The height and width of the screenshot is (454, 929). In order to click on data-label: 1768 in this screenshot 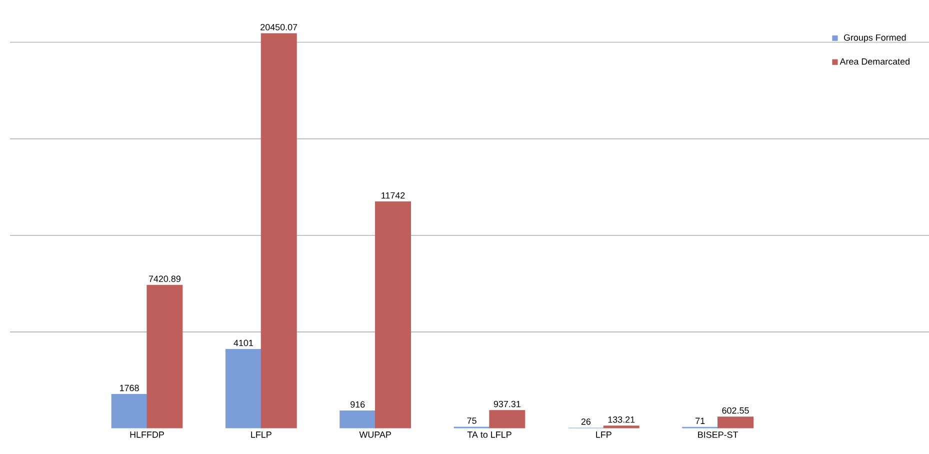, I will do `click(129, 388)`.